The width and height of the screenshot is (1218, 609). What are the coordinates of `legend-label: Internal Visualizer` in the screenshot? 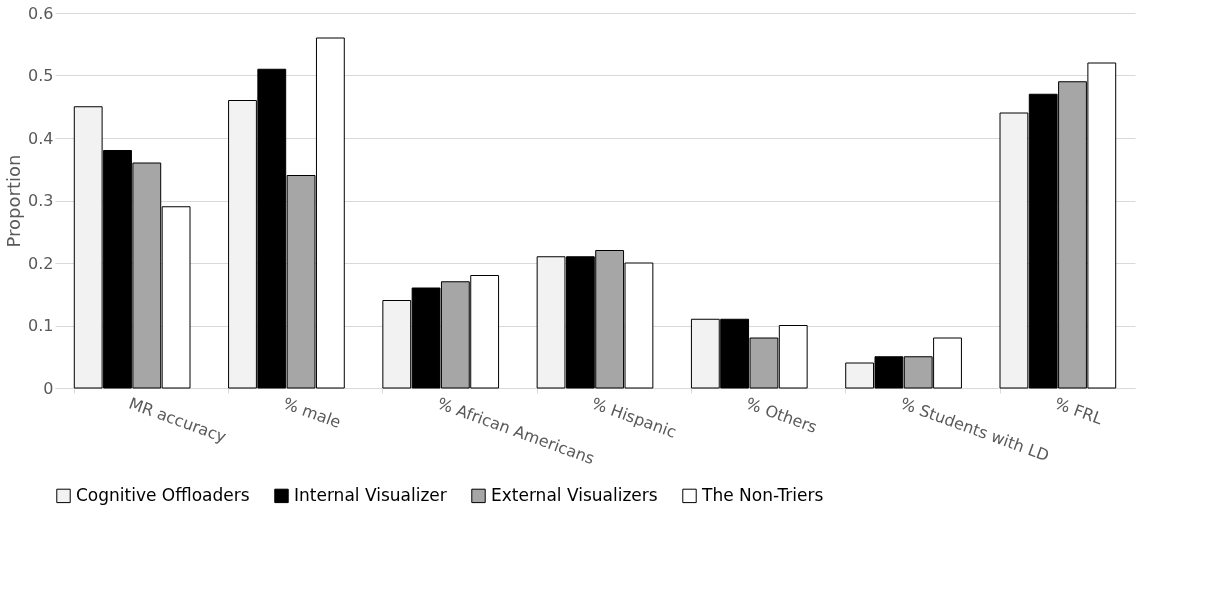 It's located at (370, 494).